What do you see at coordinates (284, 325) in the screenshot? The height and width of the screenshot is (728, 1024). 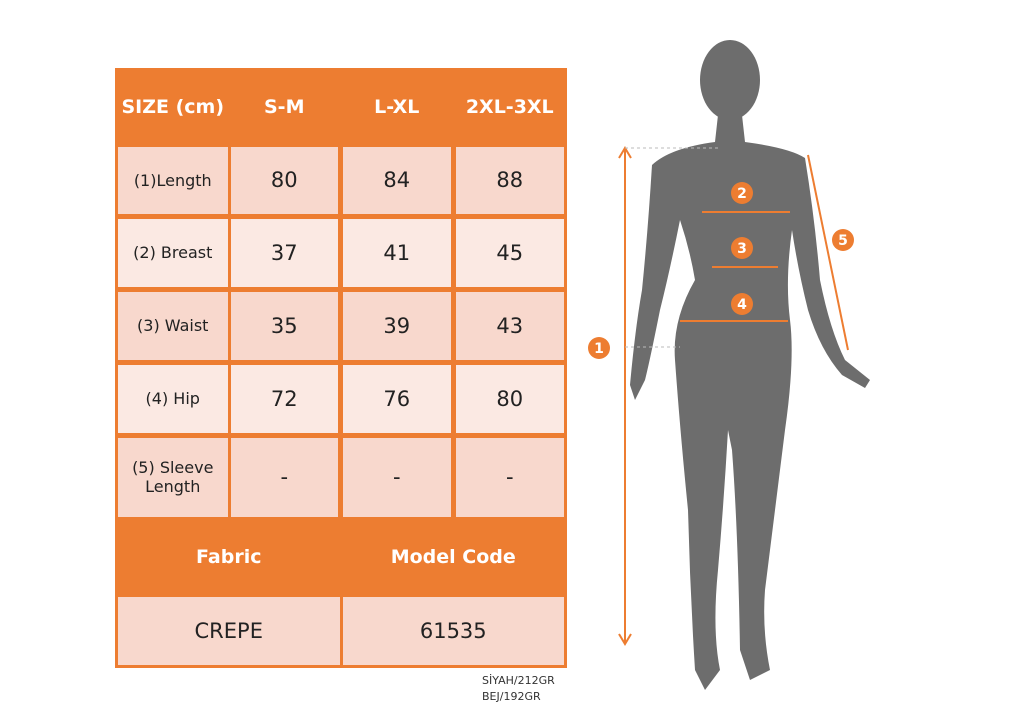 I see `size-value: 35` at bounding box center [284, 325].